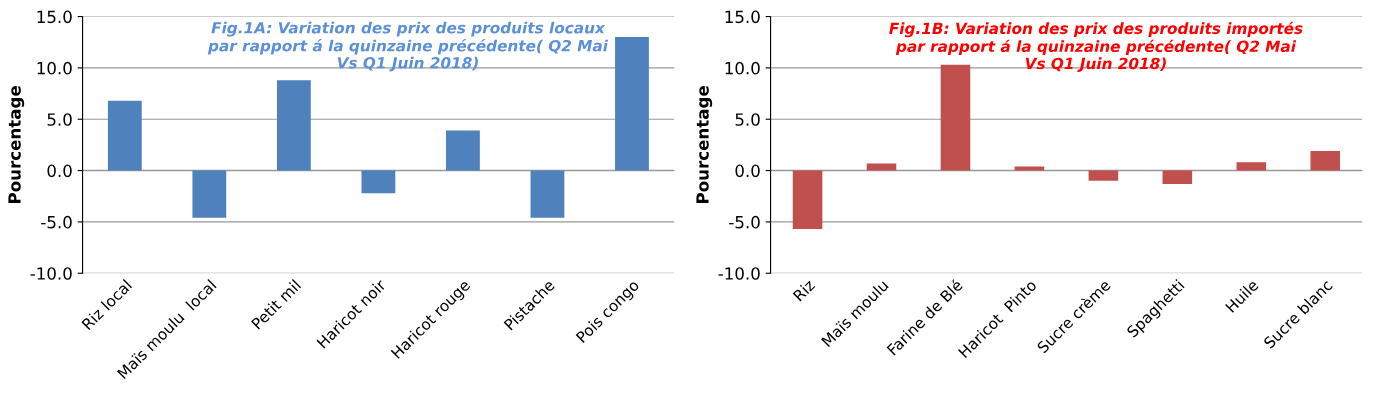 Image resolution: width=1376 pixels, height=414 pixels. I want to click on text: Fig.1B: Variation des prix des produits importés par rapport á la quinzaine précédente( Q2 Mai Vs Q1 Juin 2018), so click(1096, 47).